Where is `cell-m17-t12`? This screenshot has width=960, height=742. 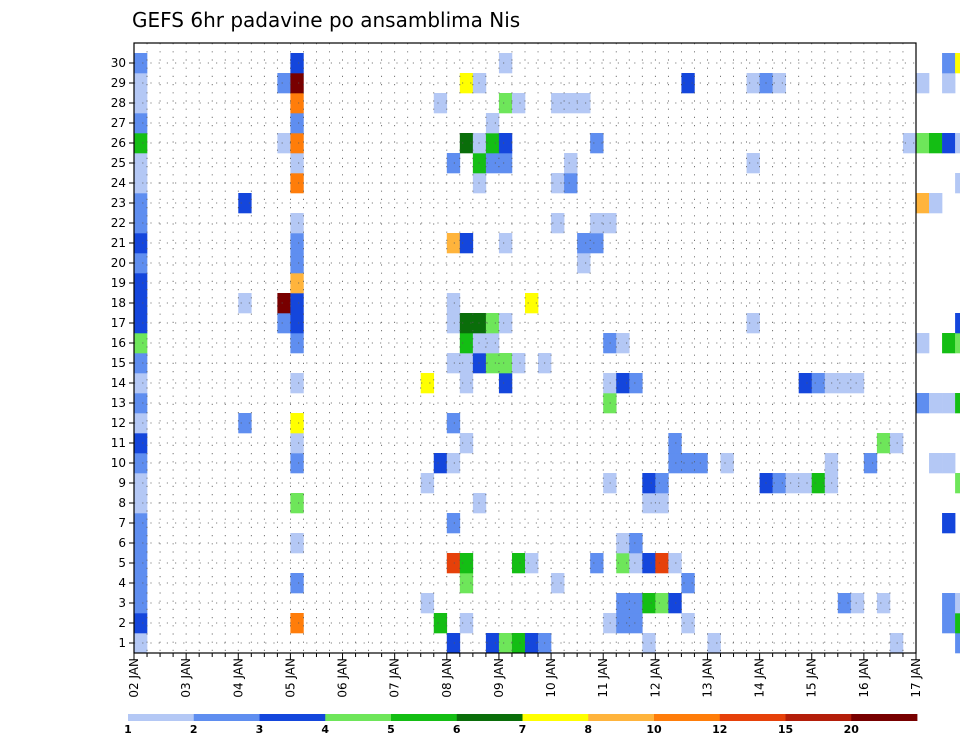
cell-m17-t12 is located at coordinates (297, 323).